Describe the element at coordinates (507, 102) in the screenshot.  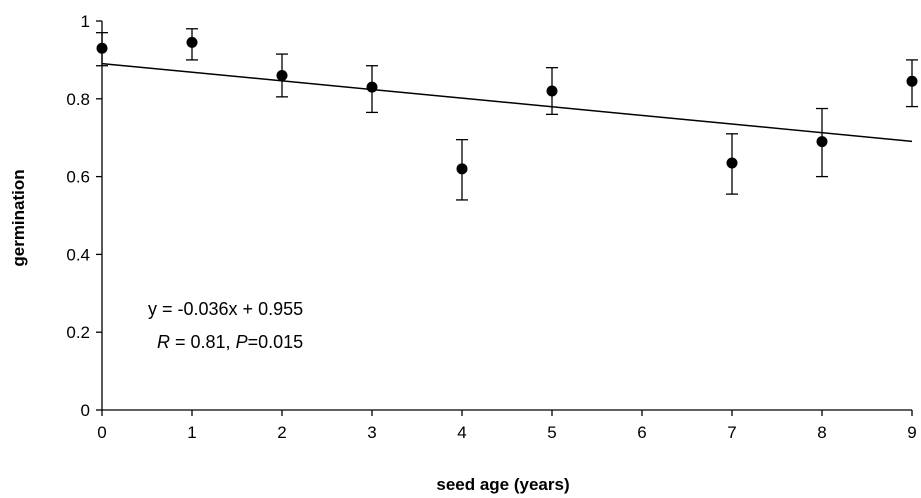
I see `trend-line` at that location.